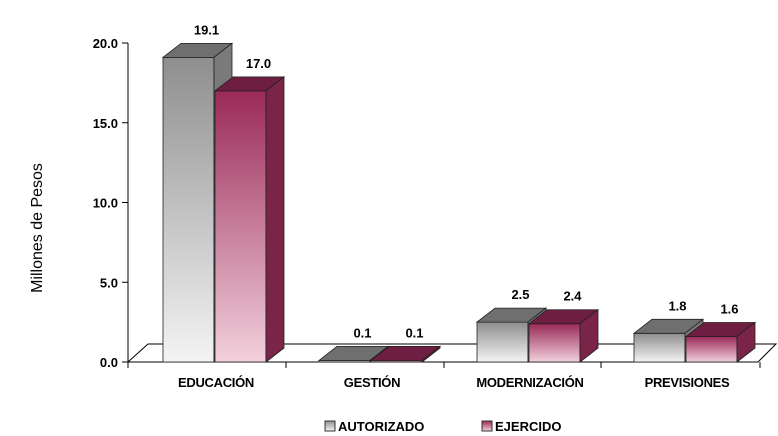  What do you see at coordinates (258, 63) in the screenshot?
I see `value-label-ejercido-0: 17.0` at bounding box center [258, 63].